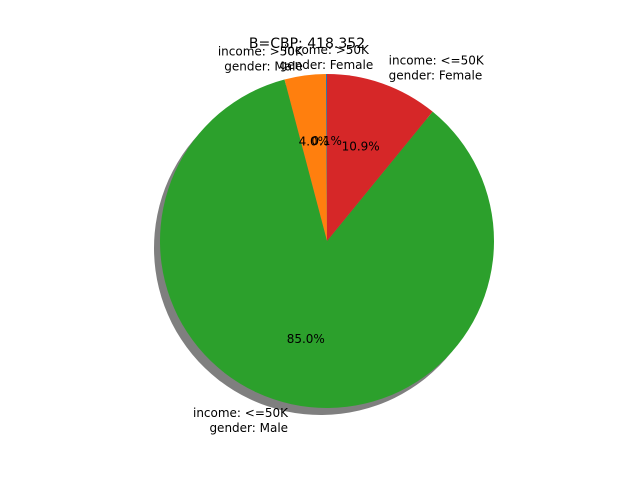 This screenshot has width=640, height=485. I want to click on slice-label: income: >50K gender: Male, so click(261, 58).